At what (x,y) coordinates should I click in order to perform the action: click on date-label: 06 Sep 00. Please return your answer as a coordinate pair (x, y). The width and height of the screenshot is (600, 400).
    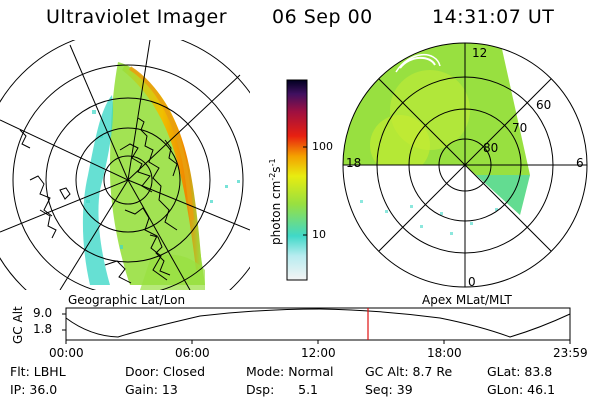
    Looking at the image, I should click on (322, 17).